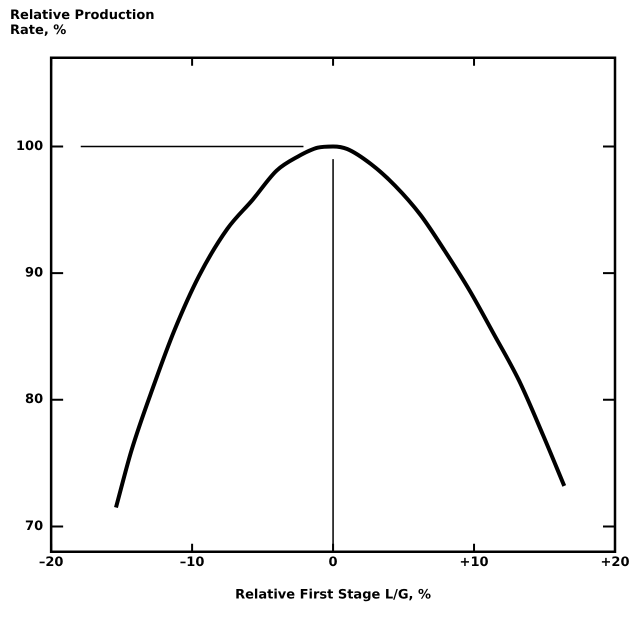 The image size is (643, 621). Describe the element at coordinates (615, 562) in the screenshot. I see `x-tick-label: +20` at that location.